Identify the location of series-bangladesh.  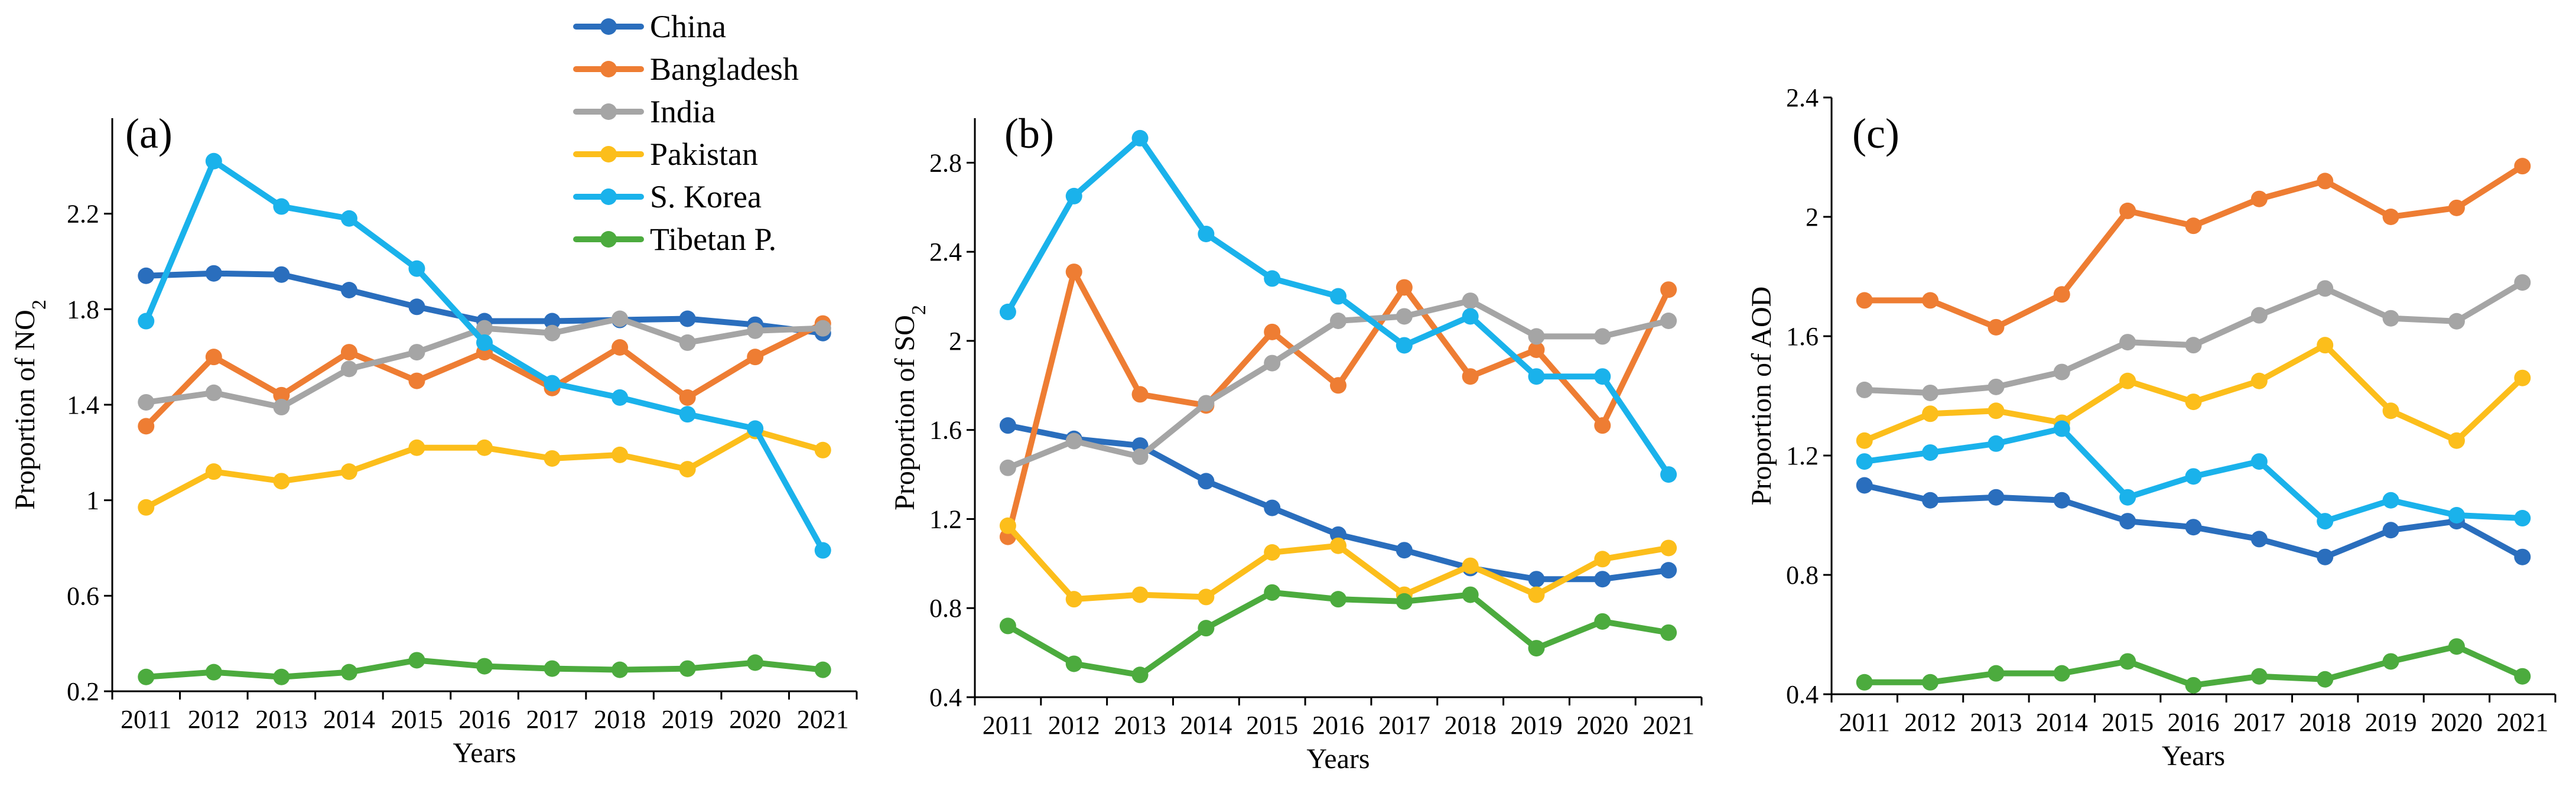
(2193, 247).